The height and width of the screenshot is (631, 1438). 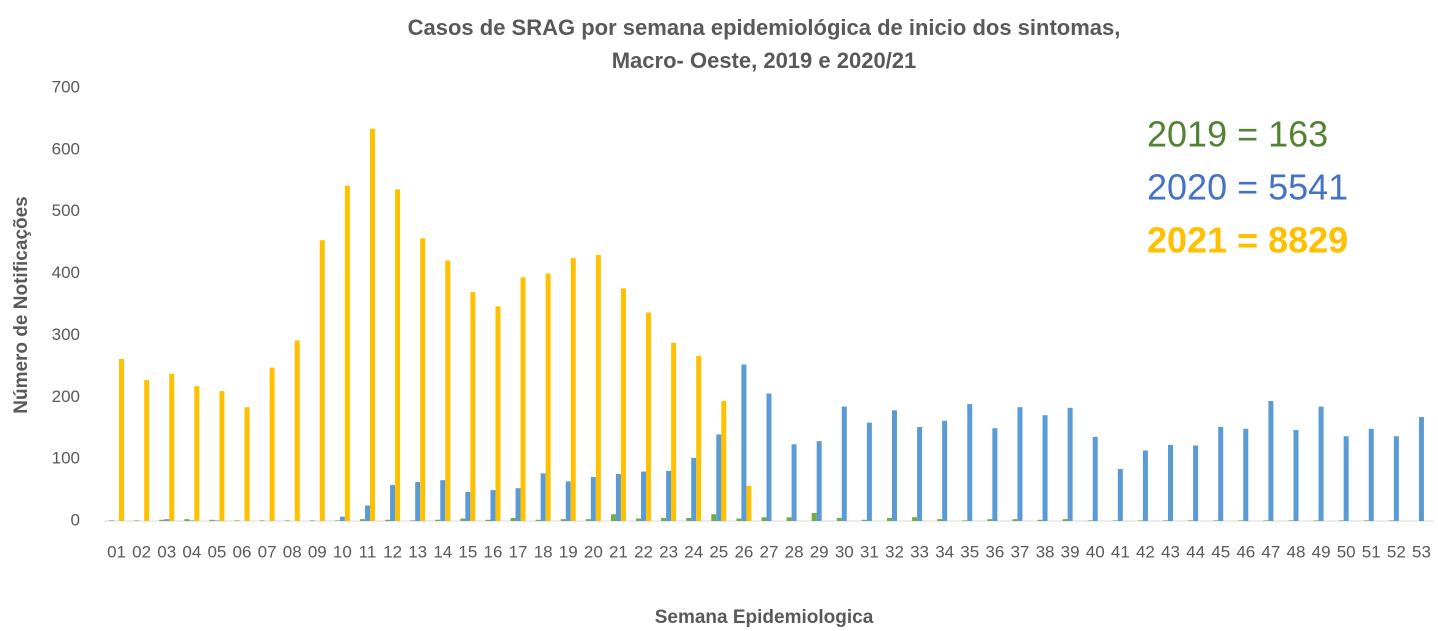 What do you see at coordinates (764, 617) in the screenshot?
I see `x-axis-label: Semana Epidemiologica` at bounding box center [764, 617].